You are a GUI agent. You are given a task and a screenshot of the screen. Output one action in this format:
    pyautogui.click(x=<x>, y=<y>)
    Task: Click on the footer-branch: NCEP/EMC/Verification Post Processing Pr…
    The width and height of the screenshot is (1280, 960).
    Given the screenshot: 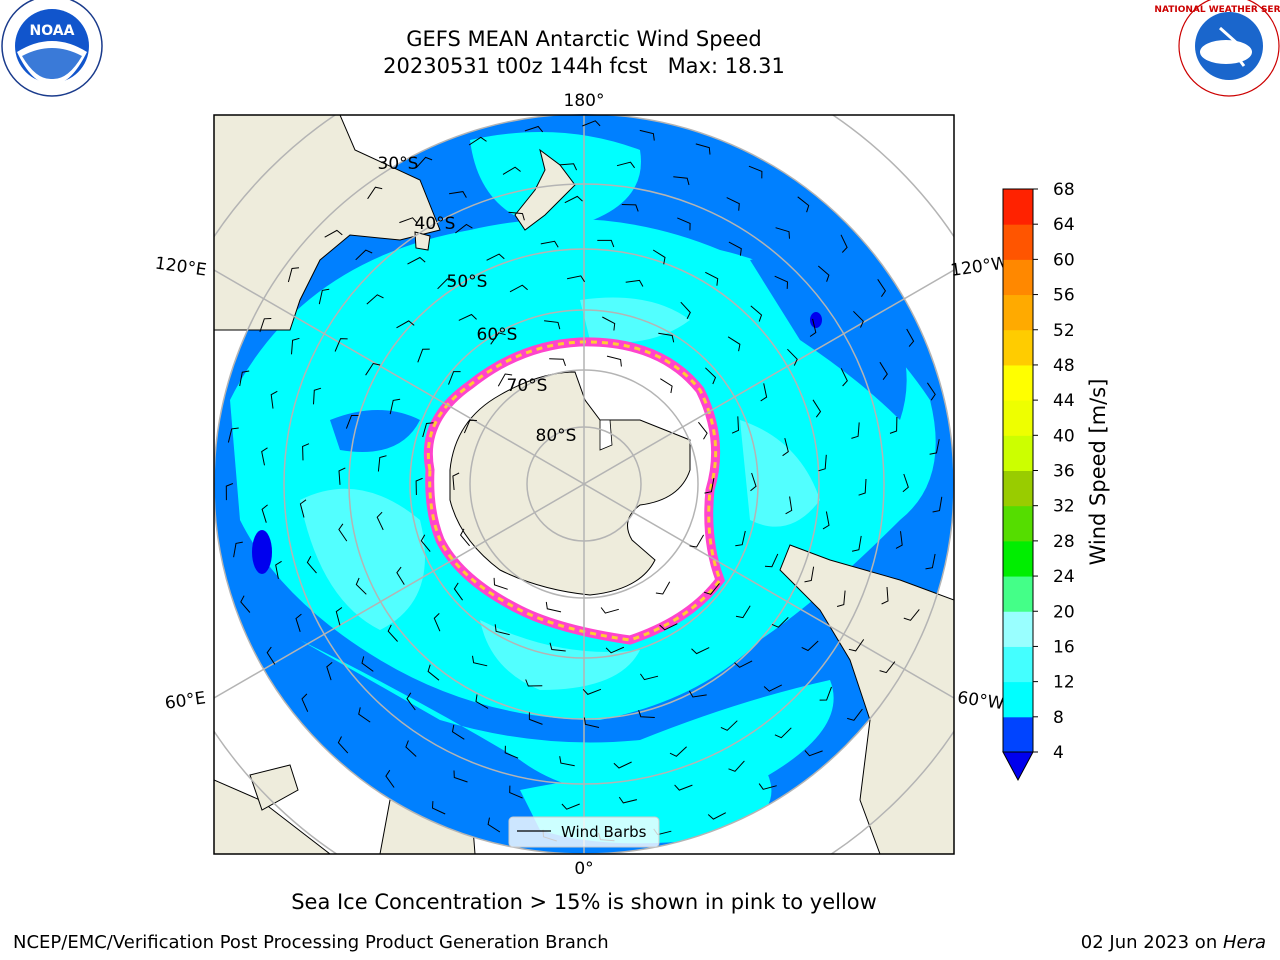 What is the action you would take?
    pyautogui.click(x=311, y=942)
    